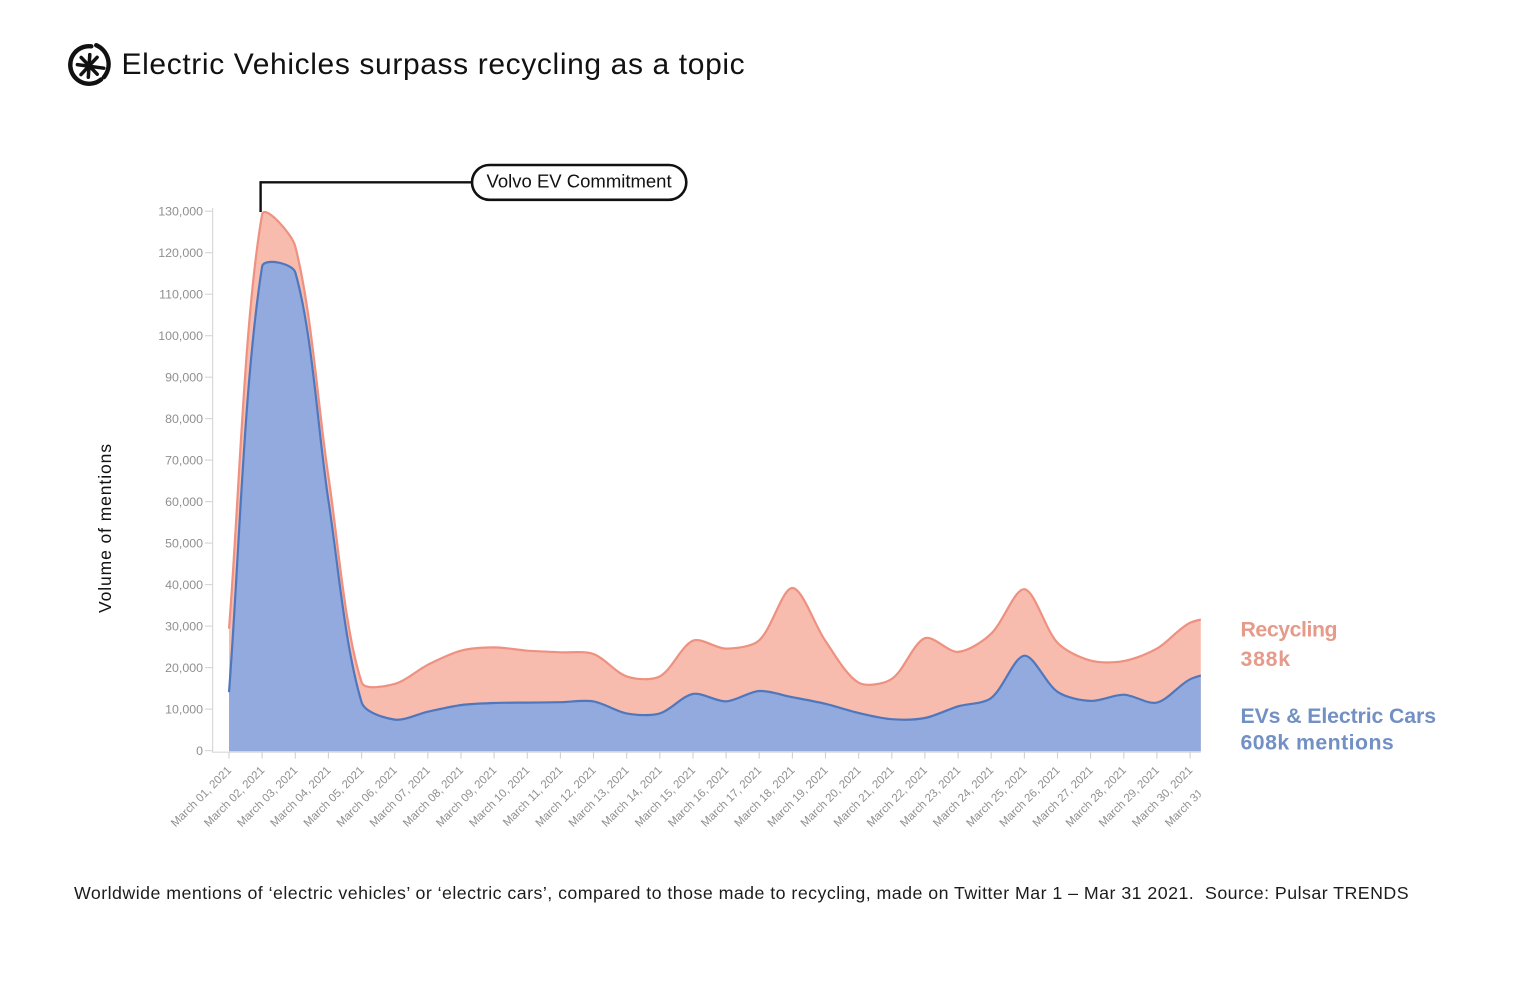 The image size is (1536, 989). Describe the element at coordinates (184, 461) in the screenshot. I see `svg-text: 70,000` at that location.